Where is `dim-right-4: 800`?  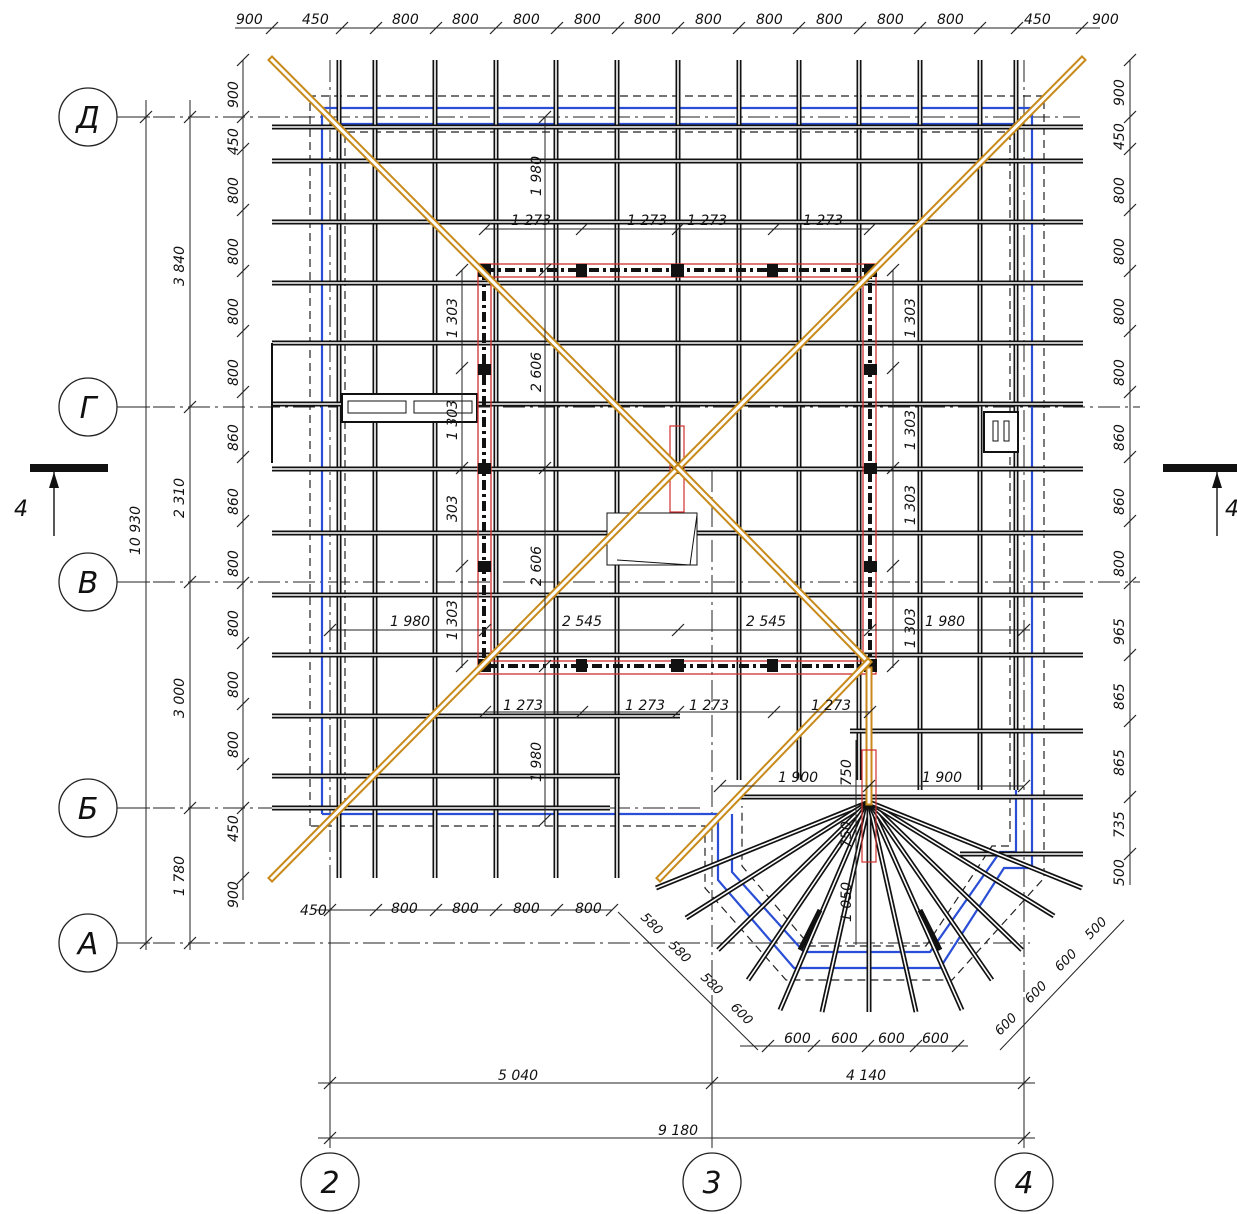 dim-right-4: 800 is located at coordinates (1120, 311).